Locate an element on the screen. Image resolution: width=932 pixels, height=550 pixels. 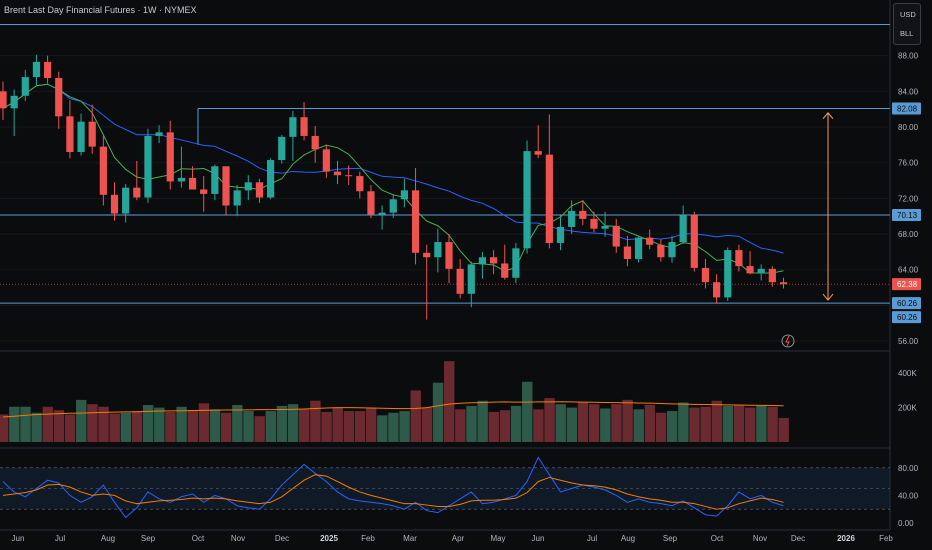
oscillator-tick-label: 0.00 is located at coordinates (906, 523).